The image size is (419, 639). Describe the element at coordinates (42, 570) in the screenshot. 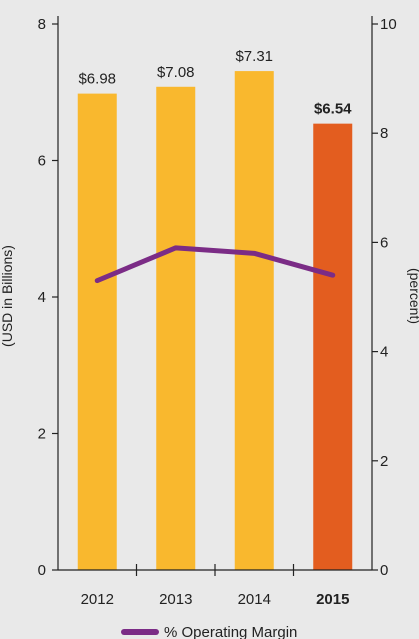

I see `left-tick-label-0: 0` at that location.